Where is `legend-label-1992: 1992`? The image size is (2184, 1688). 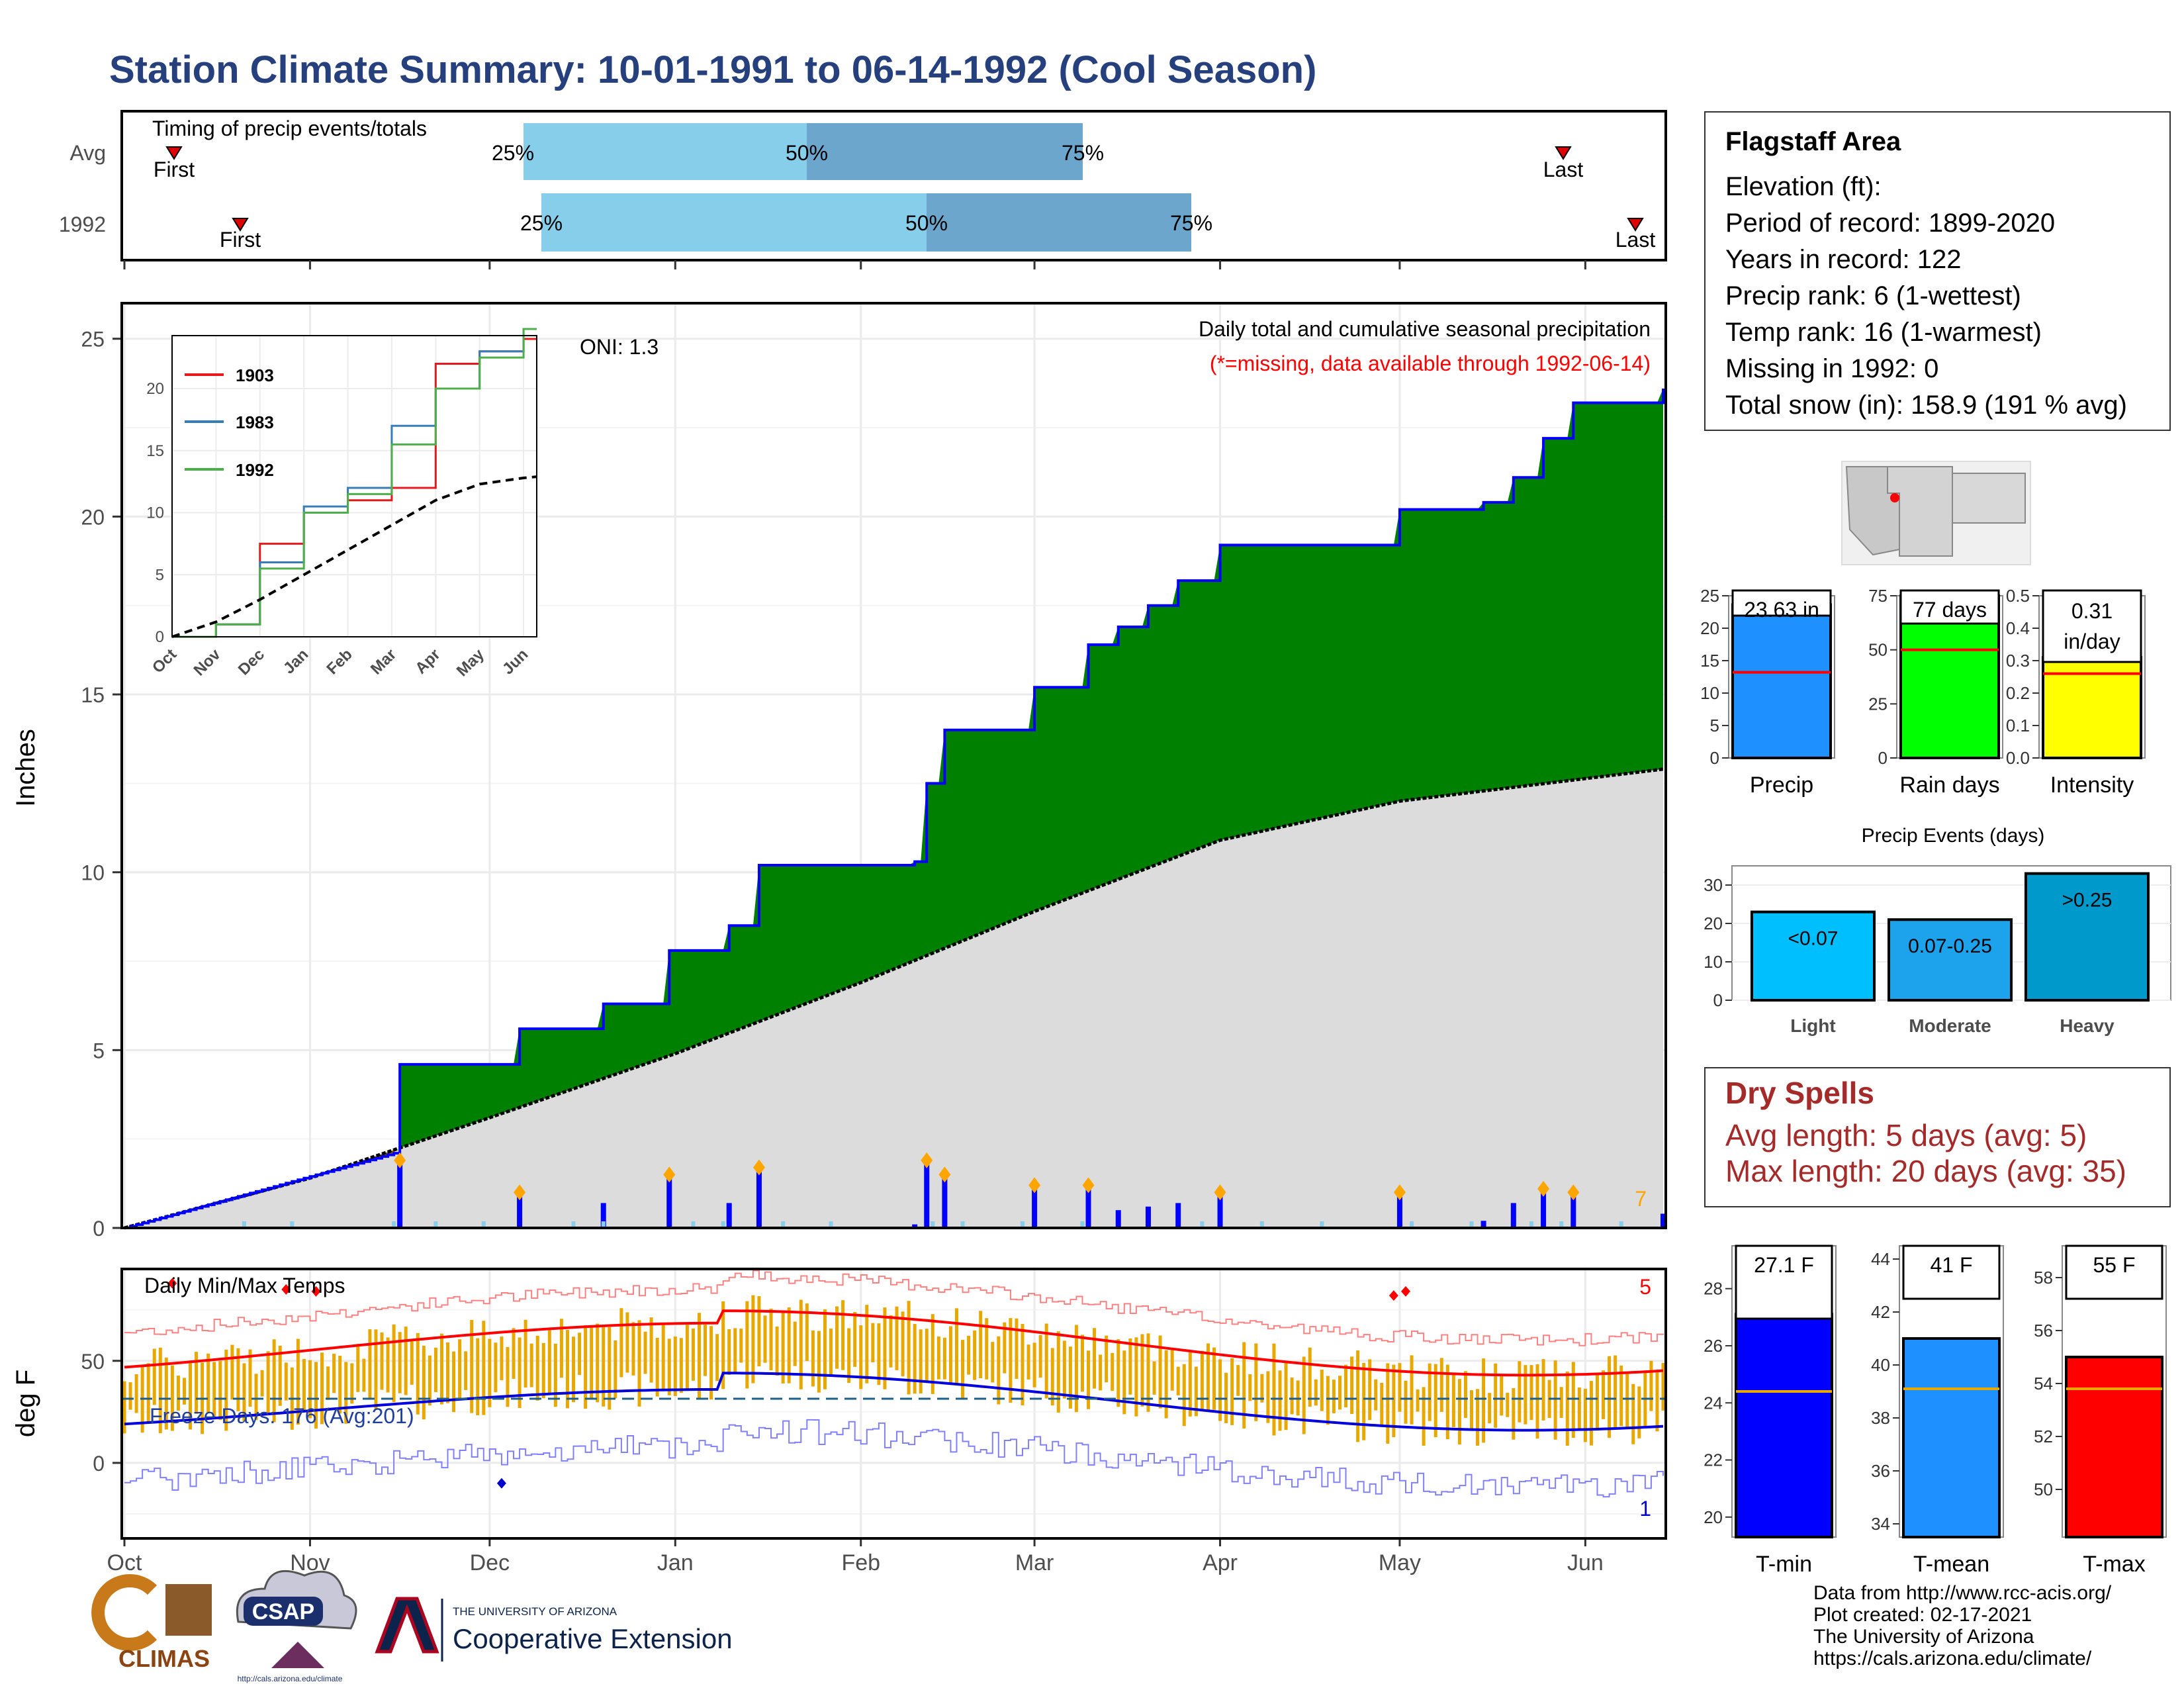
legend-label-1992: 1992 is located at coordinates (255, 470).